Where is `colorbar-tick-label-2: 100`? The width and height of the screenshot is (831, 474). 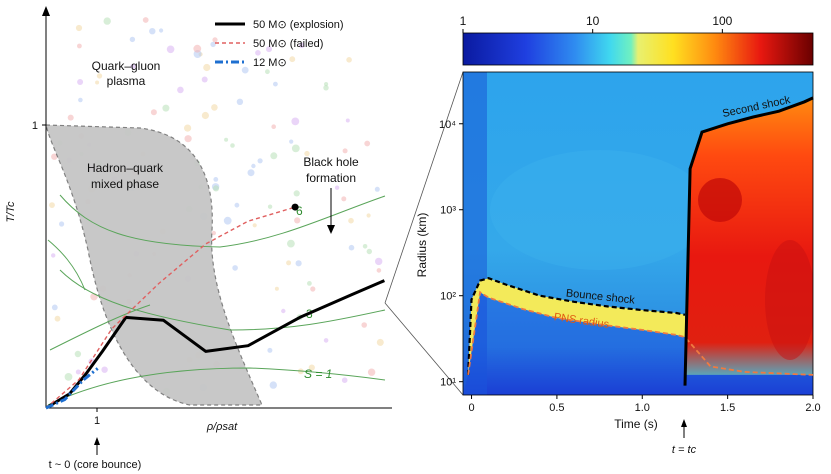
colorbar-tick-label-2: 100 is located at coordinates (722, 21).